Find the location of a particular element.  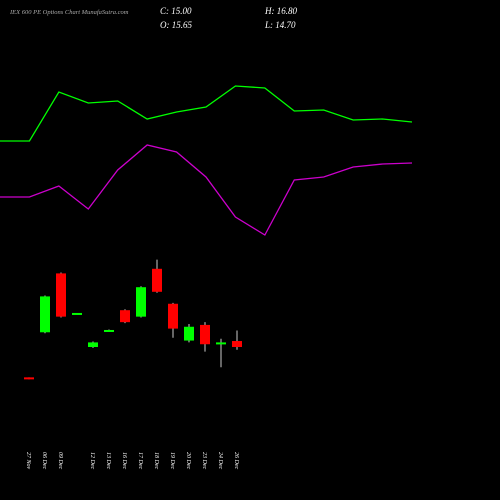

x-tick-label: 16 Dec is located at coordinates (124, 460).